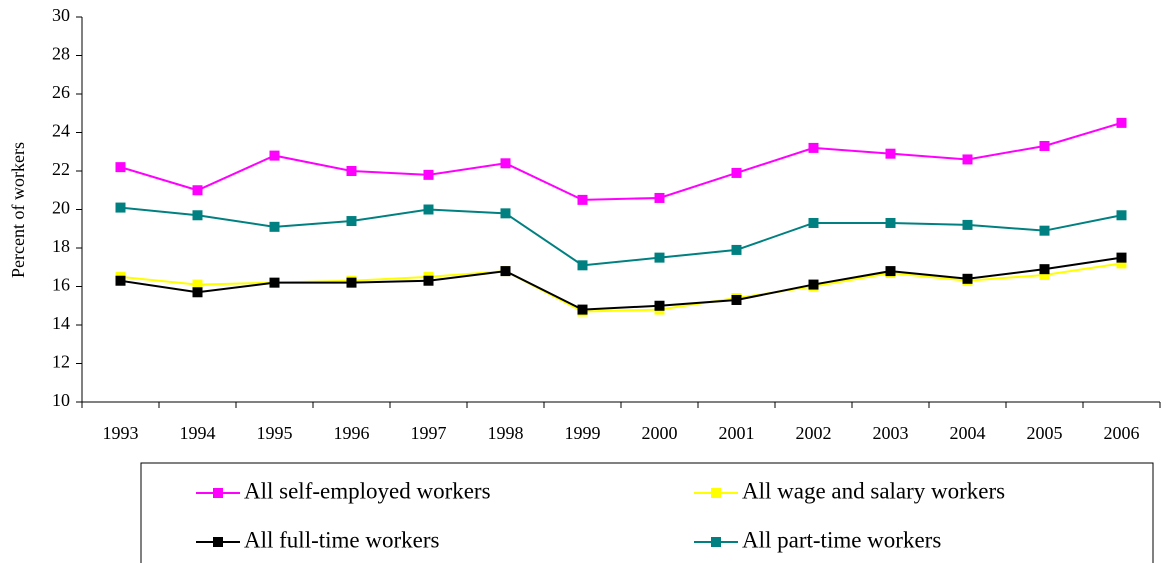 The height and width of the screenshot is (563, 1166). What do you see at coordinates (18, 210) in the screenshot?
I see `y-axis-label: Percent of workers` at bounding box center [18, 210].